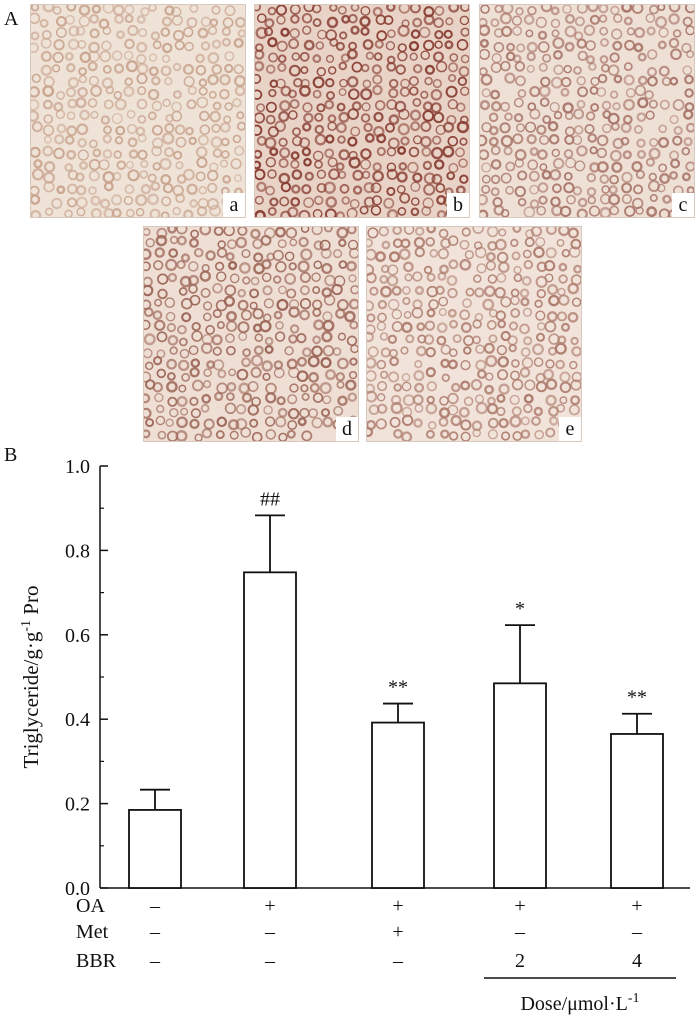 The height and width of the screenshot is (1019, 700). What do you see at coordinates (77, 889) in the screenshot?
I see `y-tick-label: 0.0` at bounding box center [77, 889].